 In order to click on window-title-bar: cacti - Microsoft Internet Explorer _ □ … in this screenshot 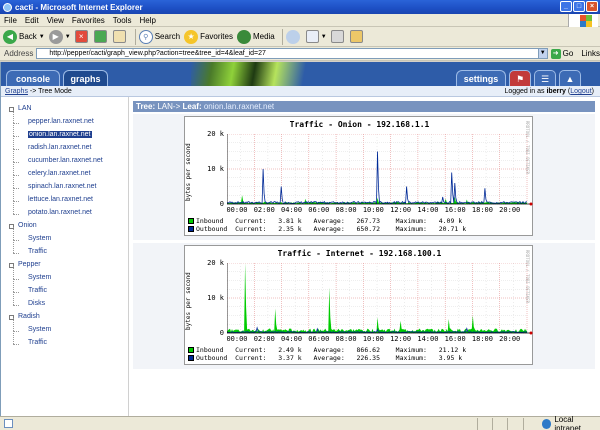, I will do `click(300, 7)`.